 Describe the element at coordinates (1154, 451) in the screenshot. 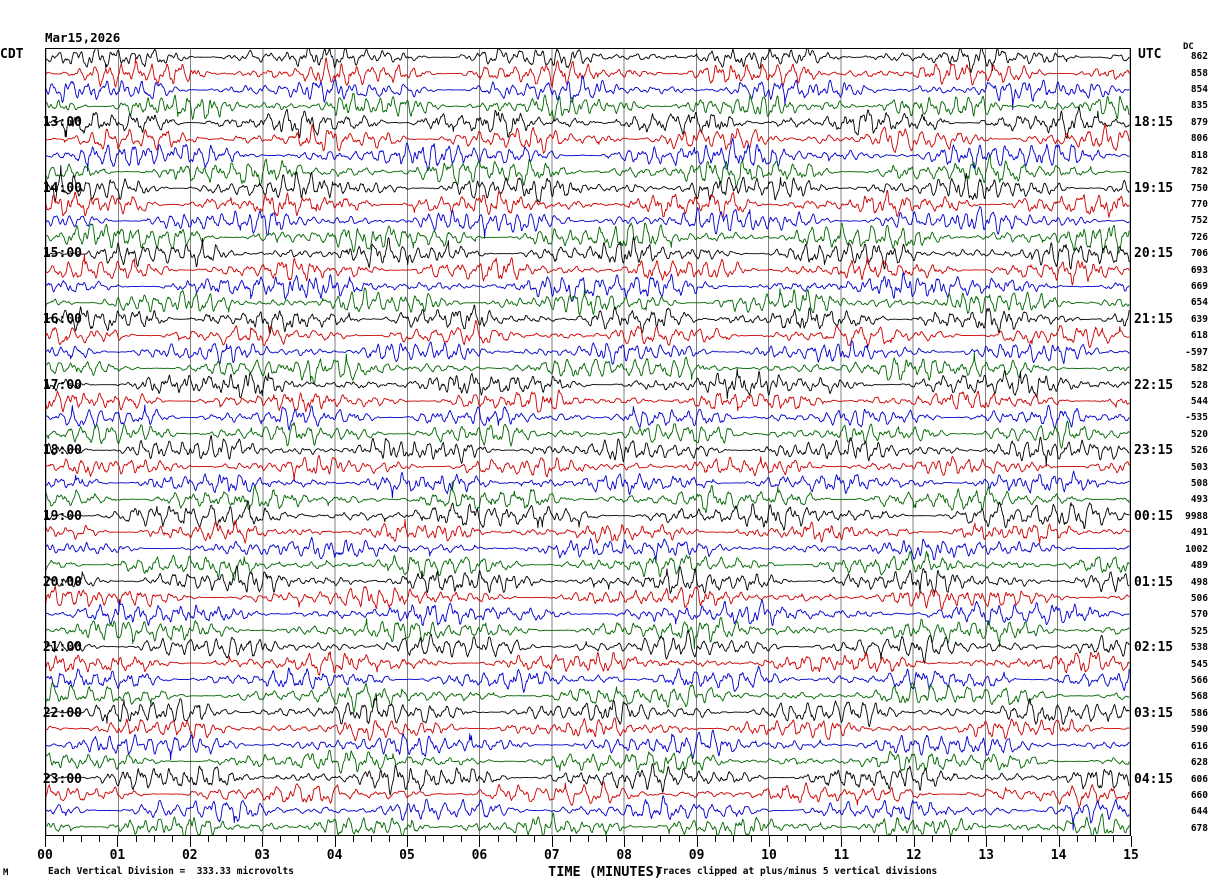

I see `hour-label-utc: 23:15` at that location.